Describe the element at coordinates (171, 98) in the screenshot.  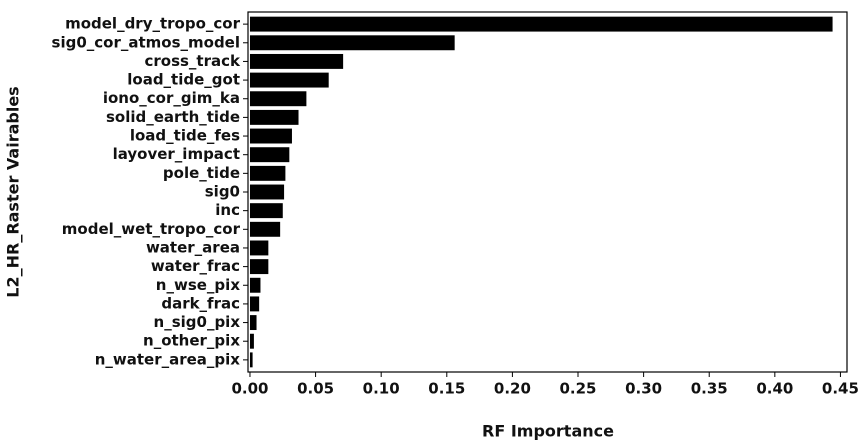
I see `y-tick-label: iono_cor_gim_ka` at that location.